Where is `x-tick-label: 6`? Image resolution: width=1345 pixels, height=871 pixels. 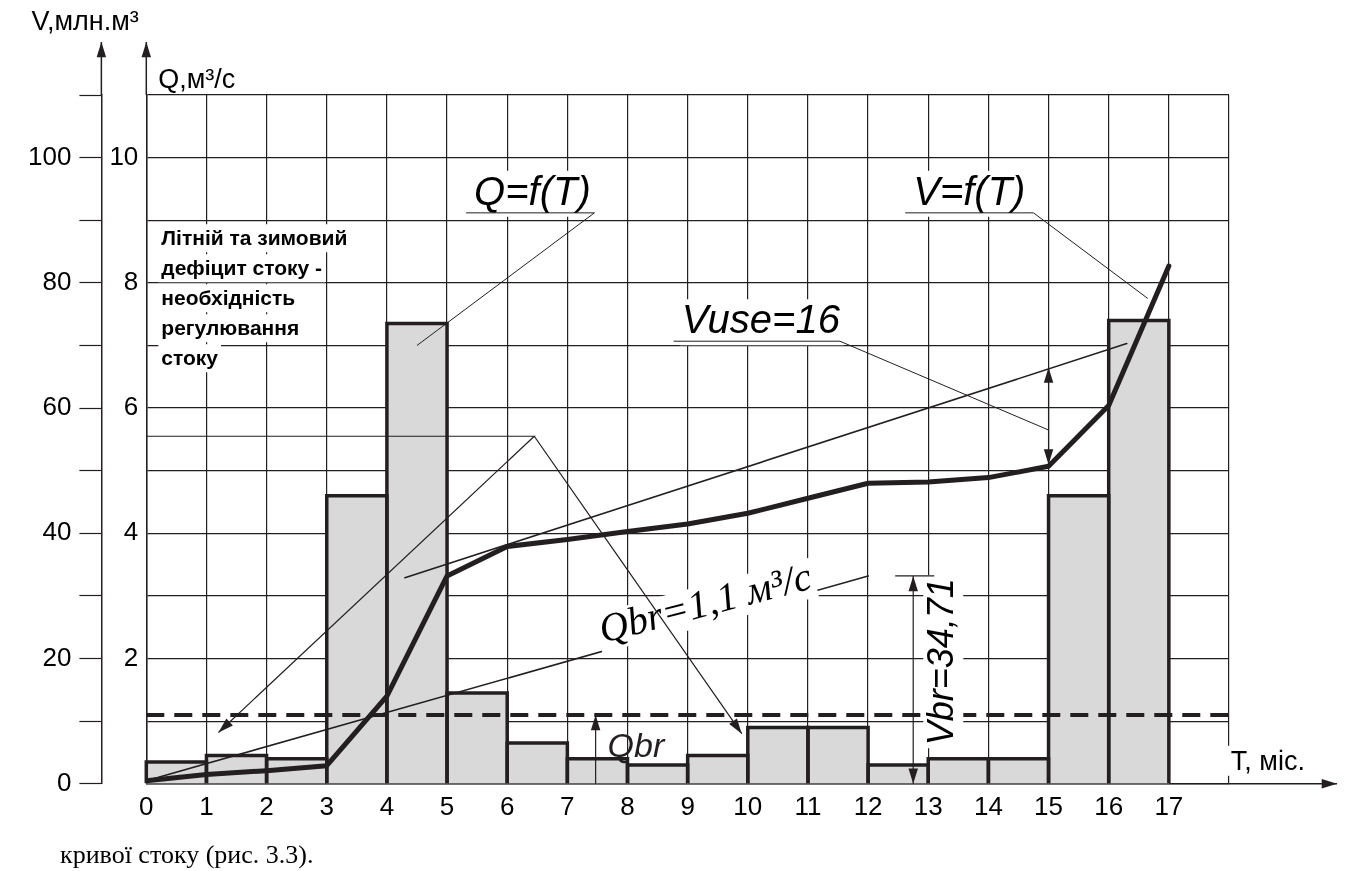
x-tick-label: 6 is located at coordinates (507, 805).